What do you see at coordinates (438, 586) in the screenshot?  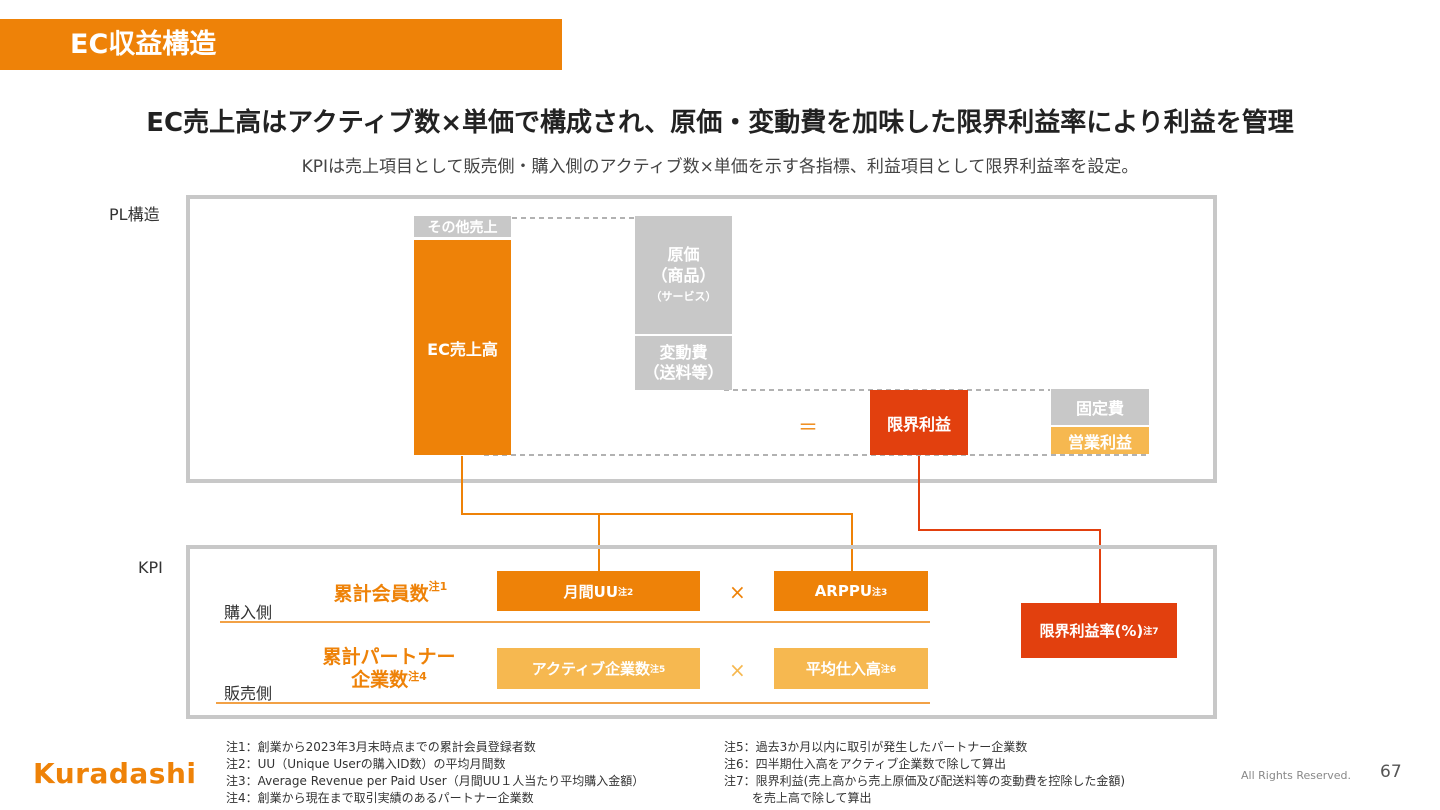 I see `members-note: 注1` at bounding box center [438, 586].